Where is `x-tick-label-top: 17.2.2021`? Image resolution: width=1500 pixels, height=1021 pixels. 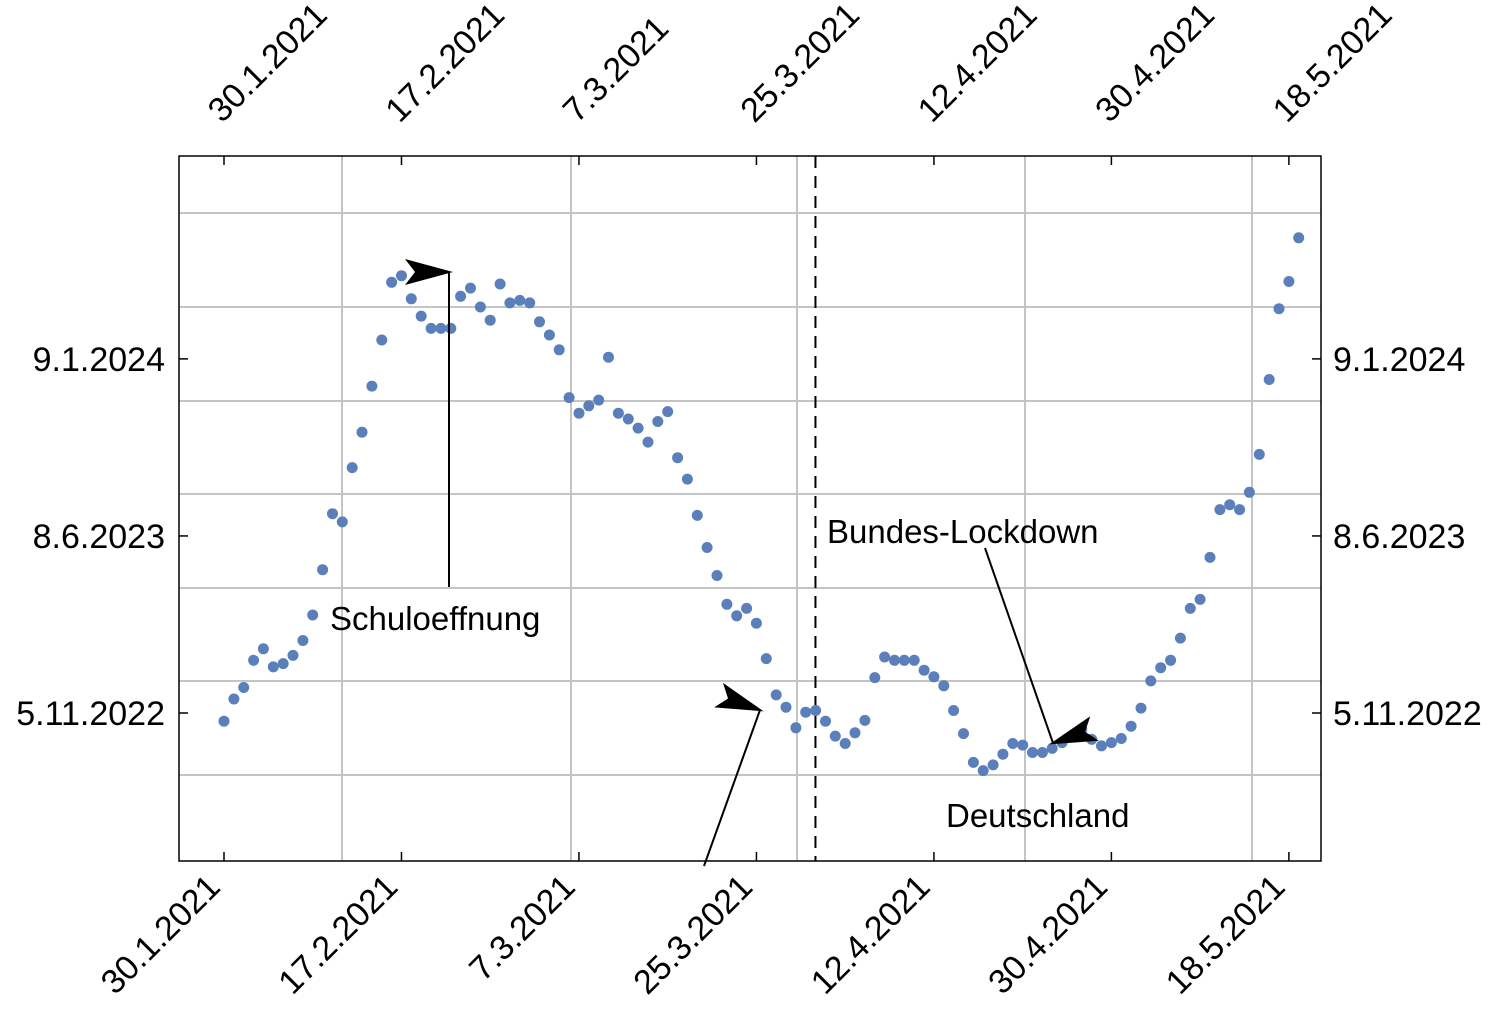
x-tick-label-top: 17.2.2021 is located at coordinates (445, 65).